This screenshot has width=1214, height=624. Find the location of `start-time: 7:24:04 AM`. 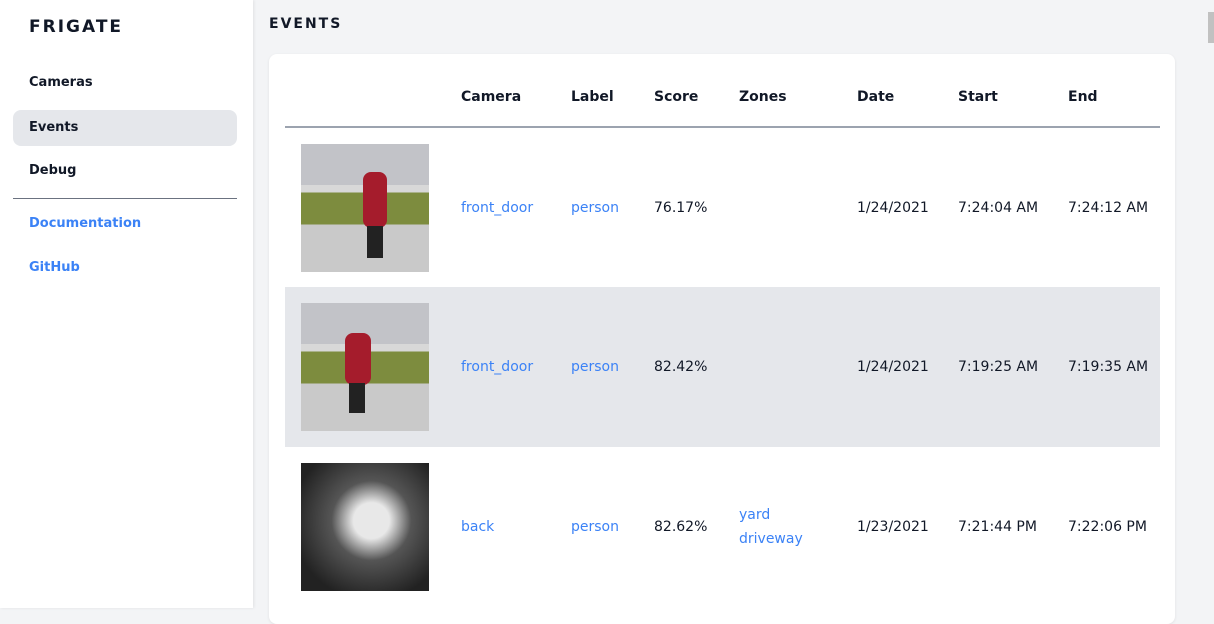

start-time: 7:24:04 AM is located at coordinates (998, 207).